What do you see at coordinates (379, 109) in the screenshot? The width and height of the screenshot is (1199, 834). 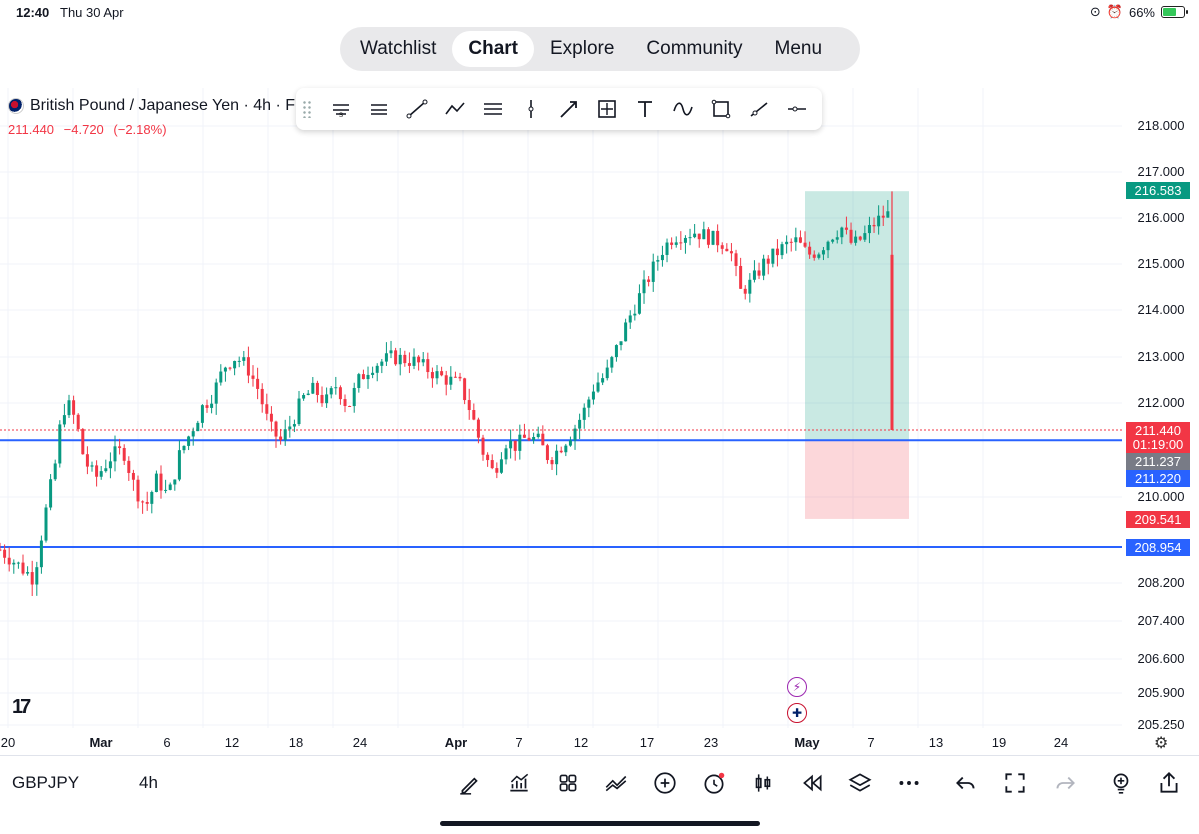 I see `short-position-tool-icon` at bounding box center [379, 109].